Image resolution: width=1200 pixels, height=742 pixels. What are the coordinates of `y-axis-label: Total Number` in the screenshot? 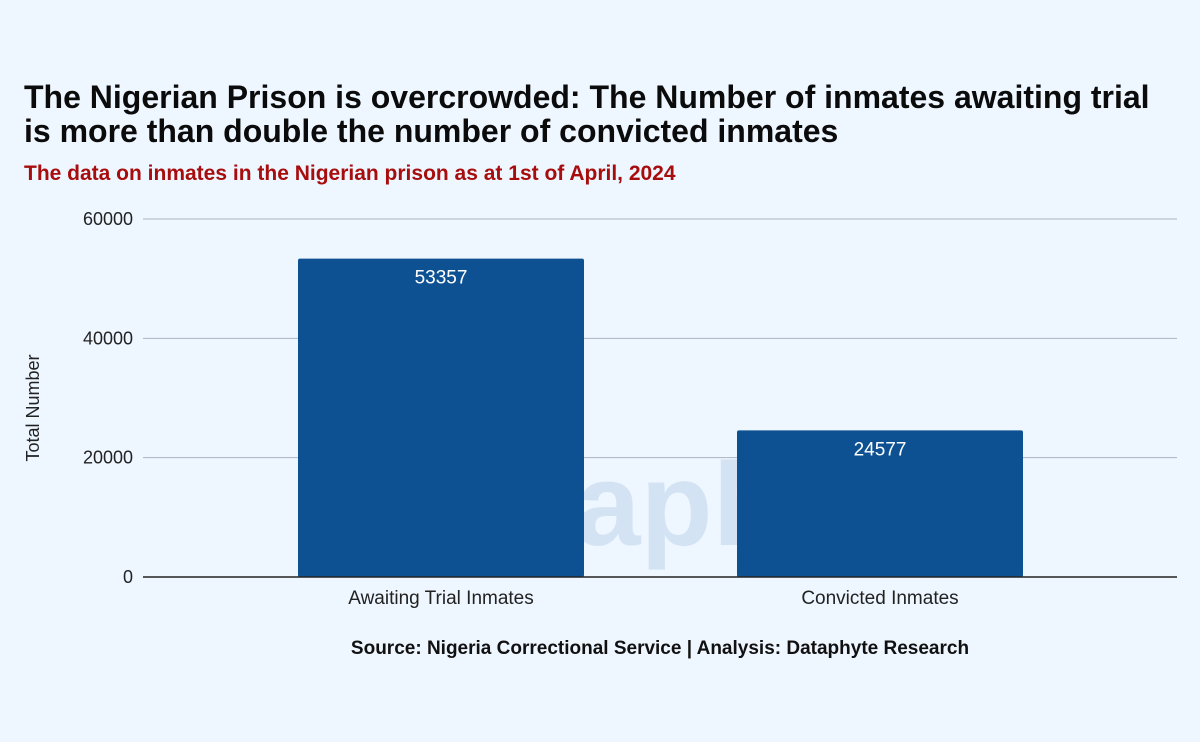 It's located at (33, 407).